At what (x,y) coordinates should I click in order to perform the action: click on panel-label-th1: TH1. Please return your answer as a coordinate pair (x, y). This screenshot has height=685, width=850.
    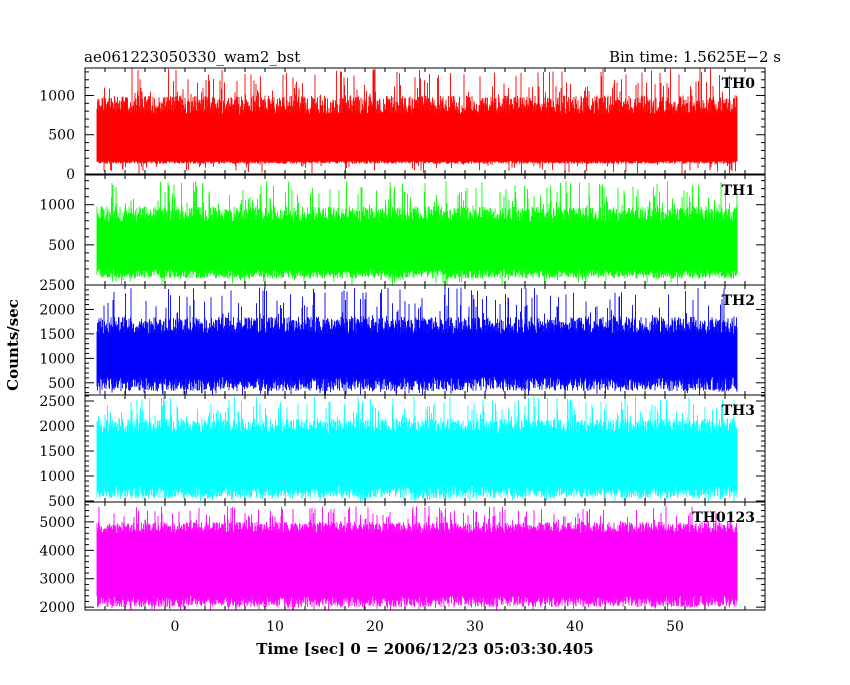
    Looking at the image, I should click on (738, 191).